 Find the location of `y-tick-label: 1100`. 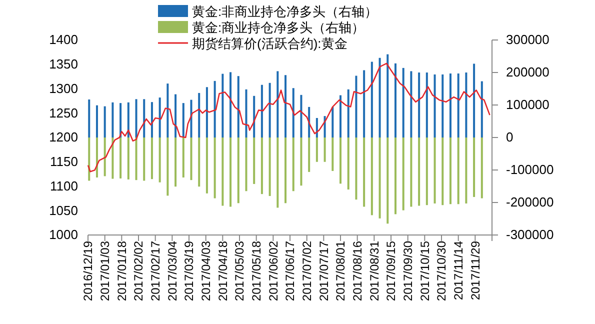

y-tick-label: 1100 is located at coordinates (64, 186).